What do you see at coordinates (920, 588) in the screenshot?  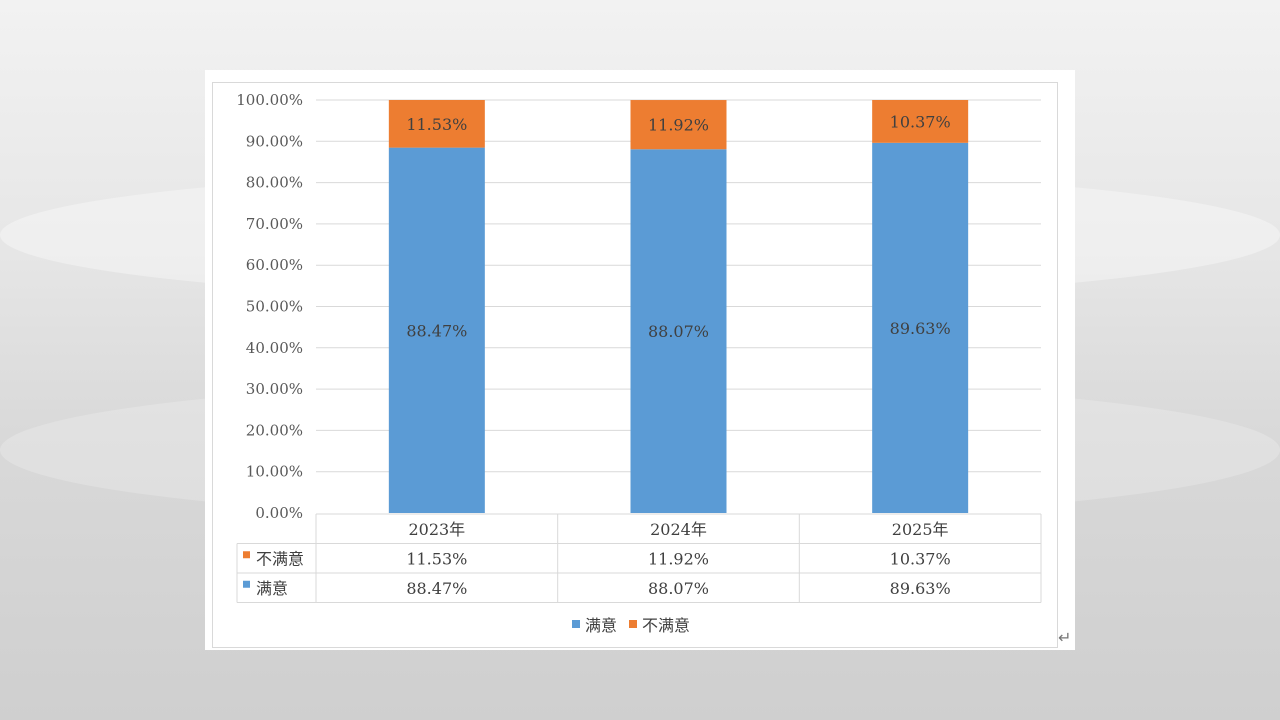 I see `table-cell: 89.63%` at bounding box center [920, 588].